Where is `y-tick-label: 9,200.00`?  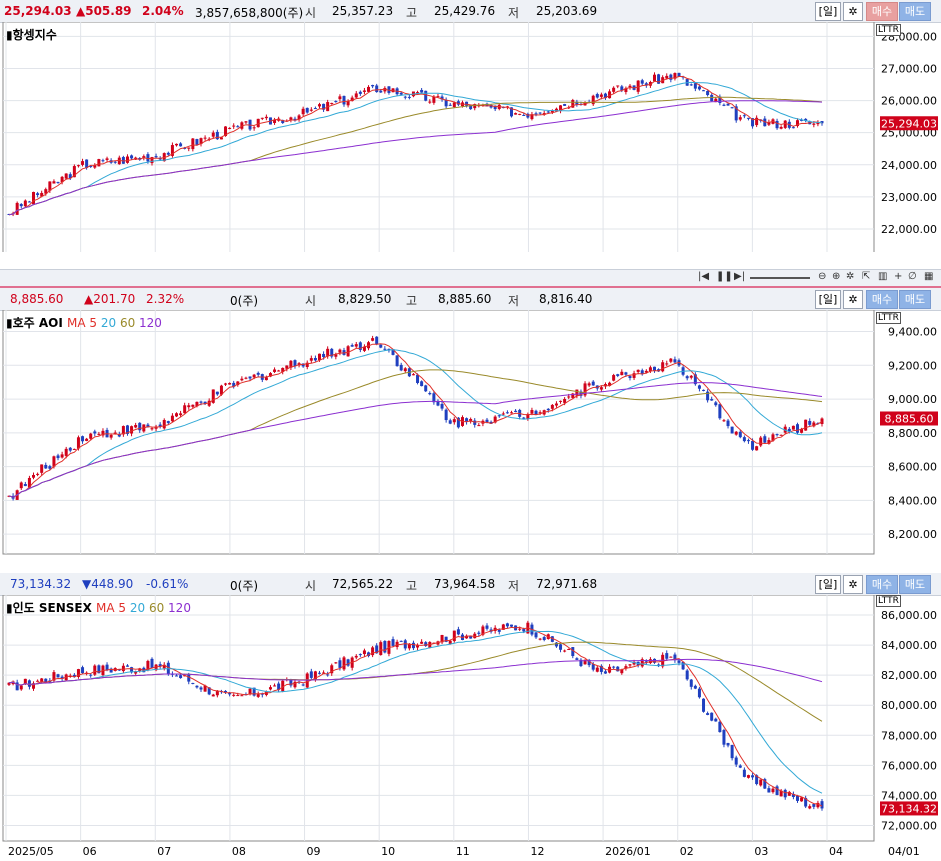 y-tick-label: 9,200.00 is located at coordinates (912, 365).